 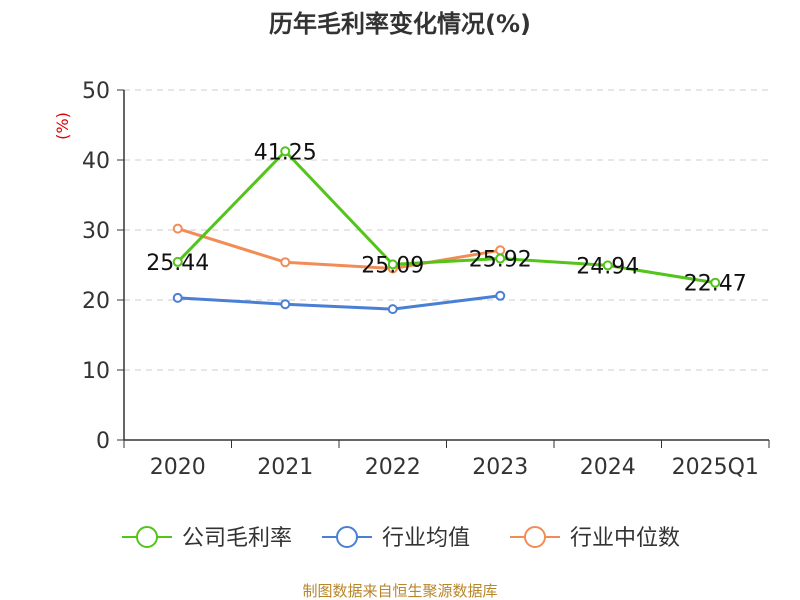 What do you see at coordinates (96, 231) in the screenshot?
I see `y-tick-label: 30` at bounding box center [96, 231].